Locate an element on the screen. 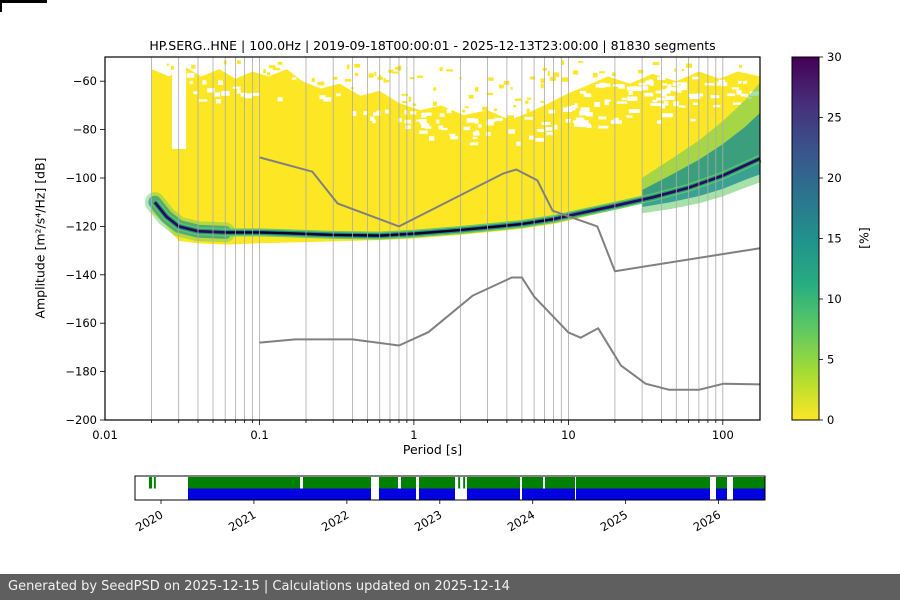 The width and height of the screenshot is (900, 600). low-noise-model-line is located at coordinates (510, 333).